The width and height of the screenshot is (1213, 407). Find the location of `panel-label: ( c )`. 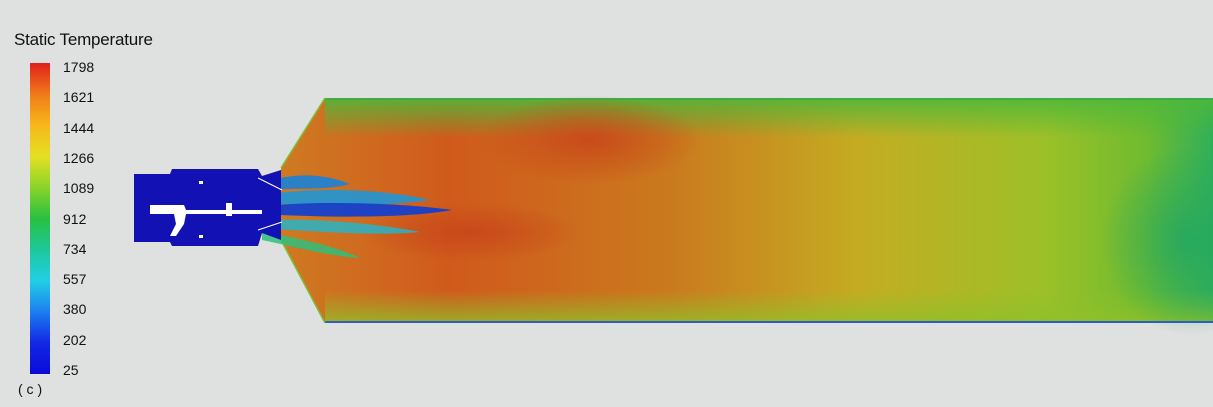

panel-label: ( c ) is located at coordinates (30, 389).